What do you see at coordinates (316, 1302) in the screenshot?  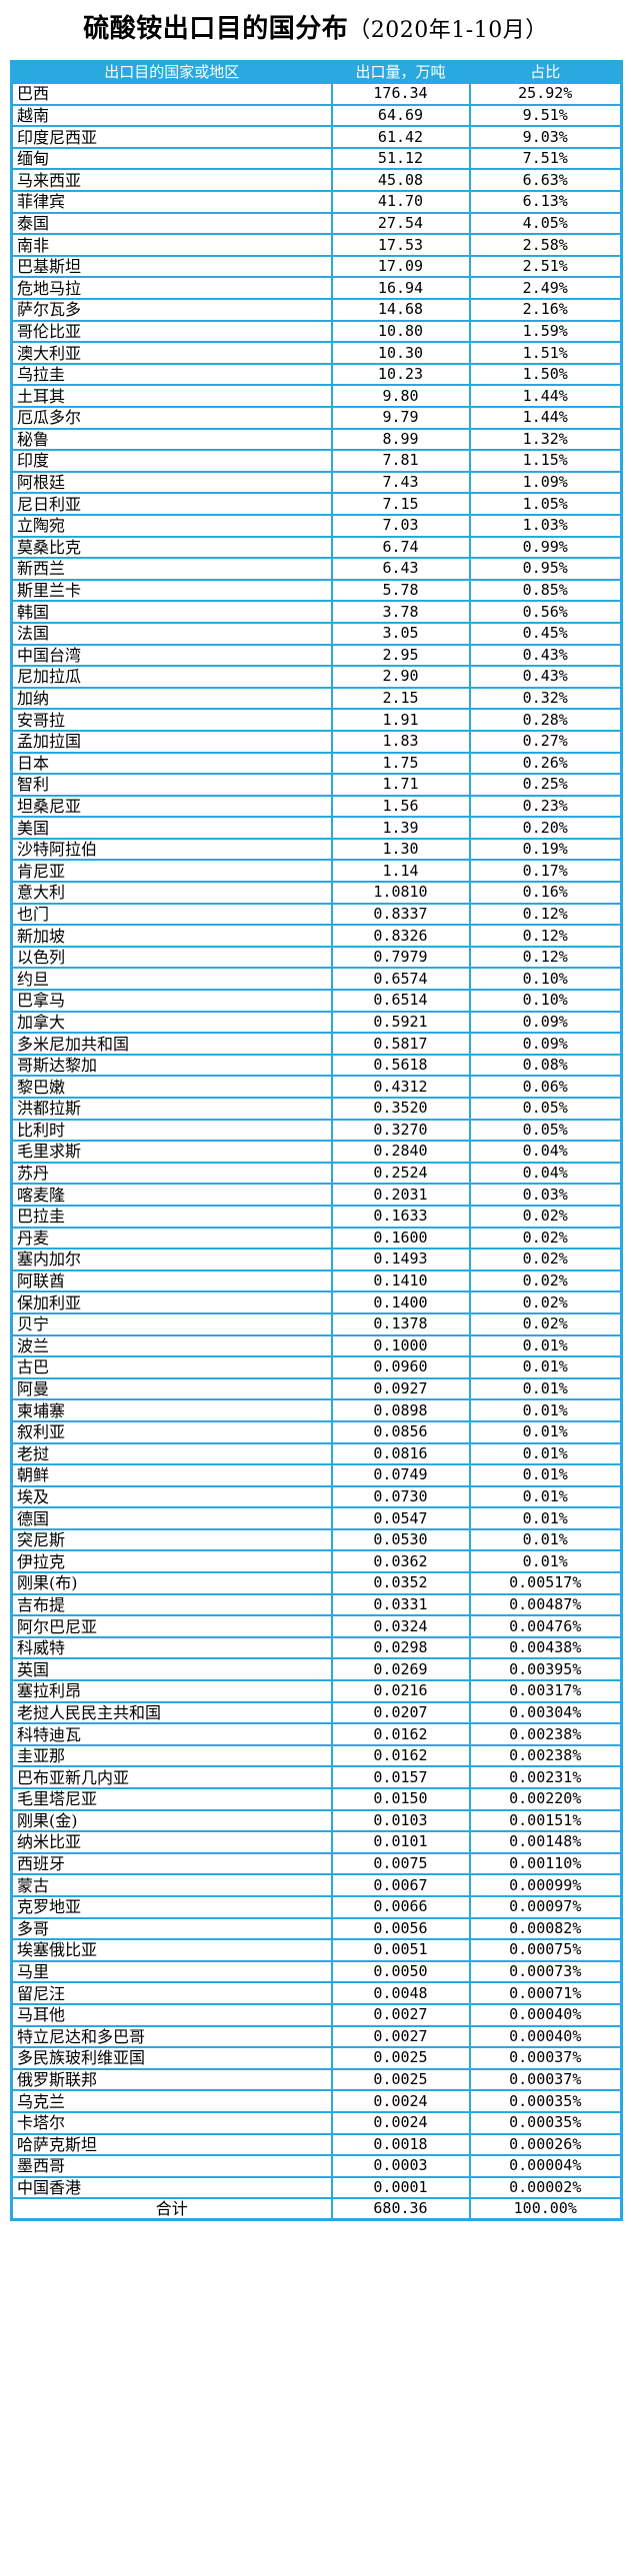 I see `table-row: 保加利亚 0.1400 0.02%` at bounding box center [316, 1302].